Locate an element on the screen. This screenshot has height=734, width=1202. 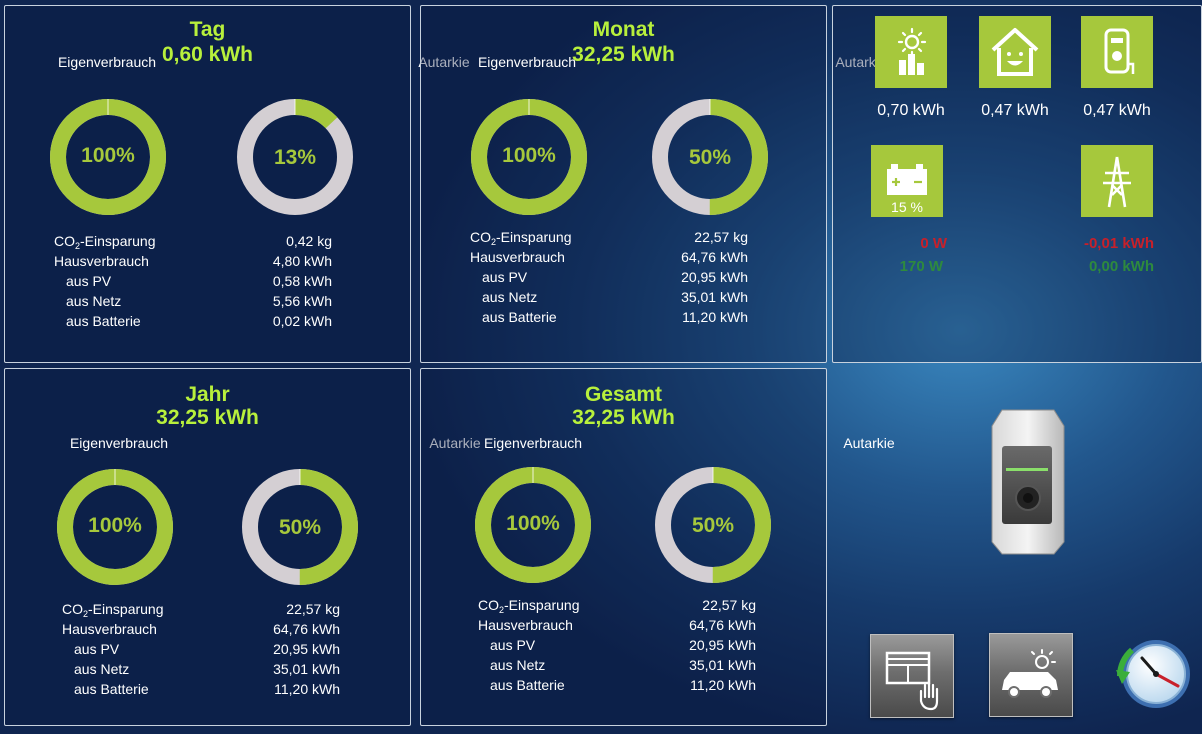
house-consumption-icon is located at coordinates (1015, 52).